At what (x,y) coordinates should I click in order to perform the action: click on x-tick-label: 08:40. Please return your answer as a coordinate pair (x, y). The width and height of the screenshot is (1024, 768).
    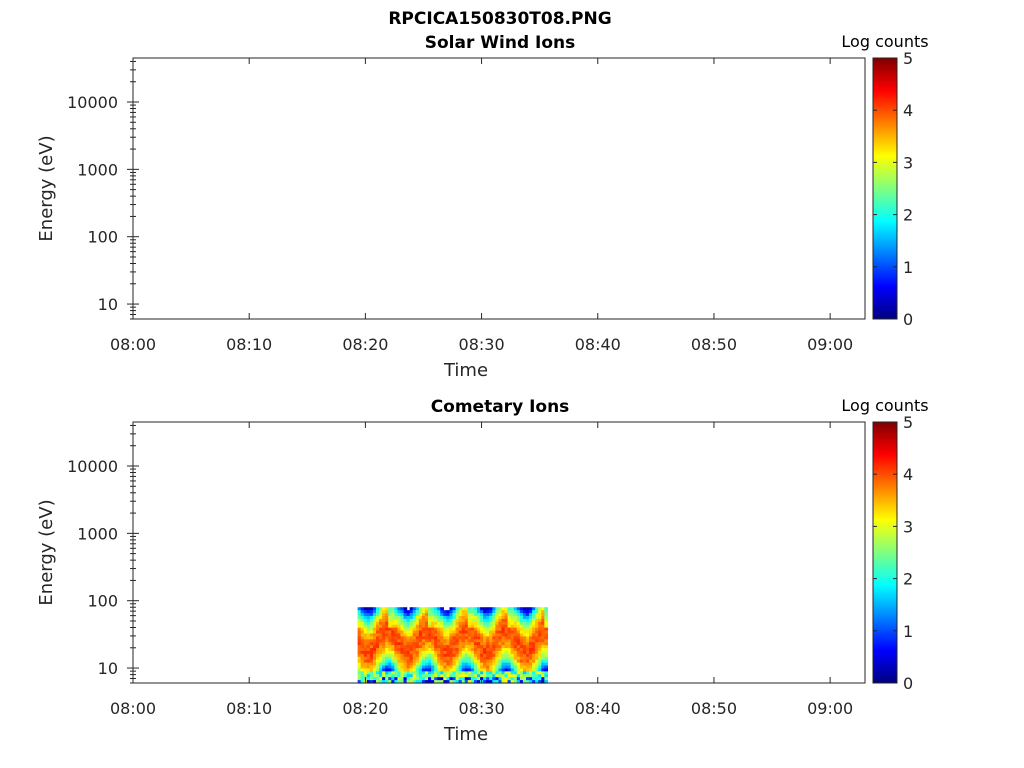
    Looking at the image, I should click on (598, 708).